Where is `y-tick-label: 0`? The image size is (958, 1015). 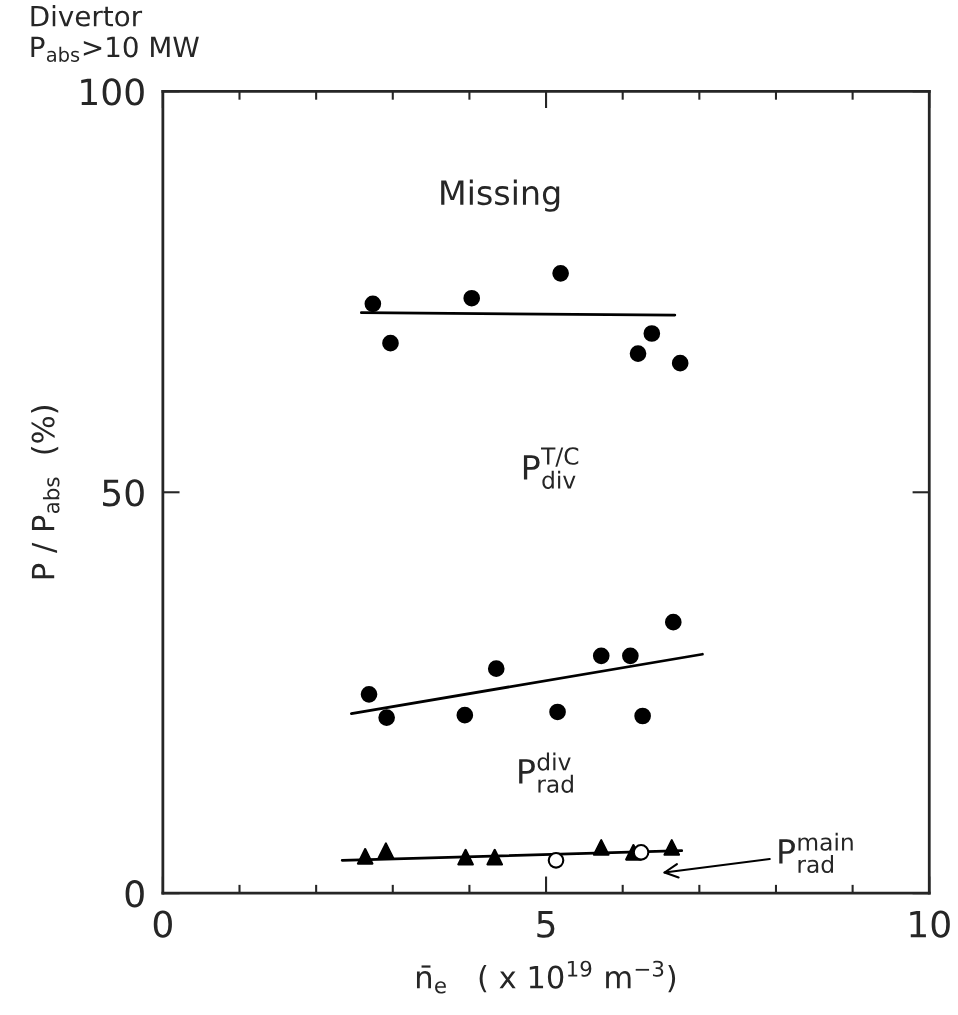 y-tick-label: 0 is located at coordinates (134, 894).